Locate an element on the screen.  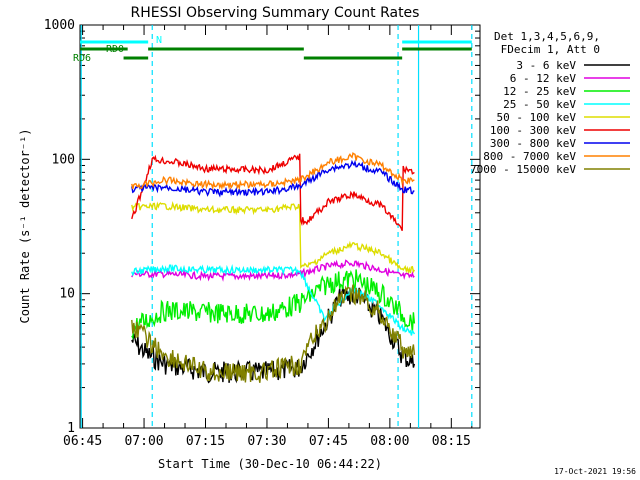
chart-title: RHESSI Observing Summary Count Rates is located at coordinates (275, 13).